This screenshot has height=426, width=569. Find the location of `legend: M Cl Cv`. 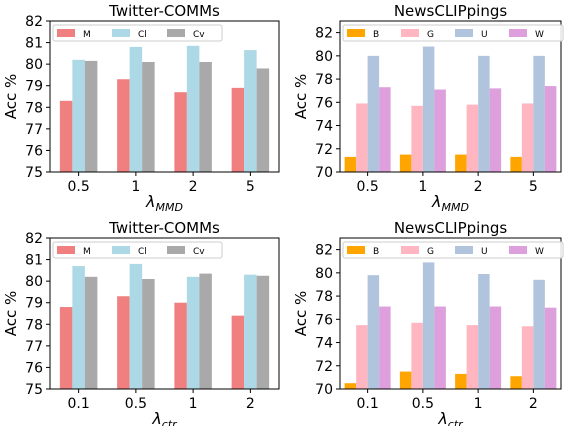

legend: M Cl Cv is located at coordinates (137, 250).